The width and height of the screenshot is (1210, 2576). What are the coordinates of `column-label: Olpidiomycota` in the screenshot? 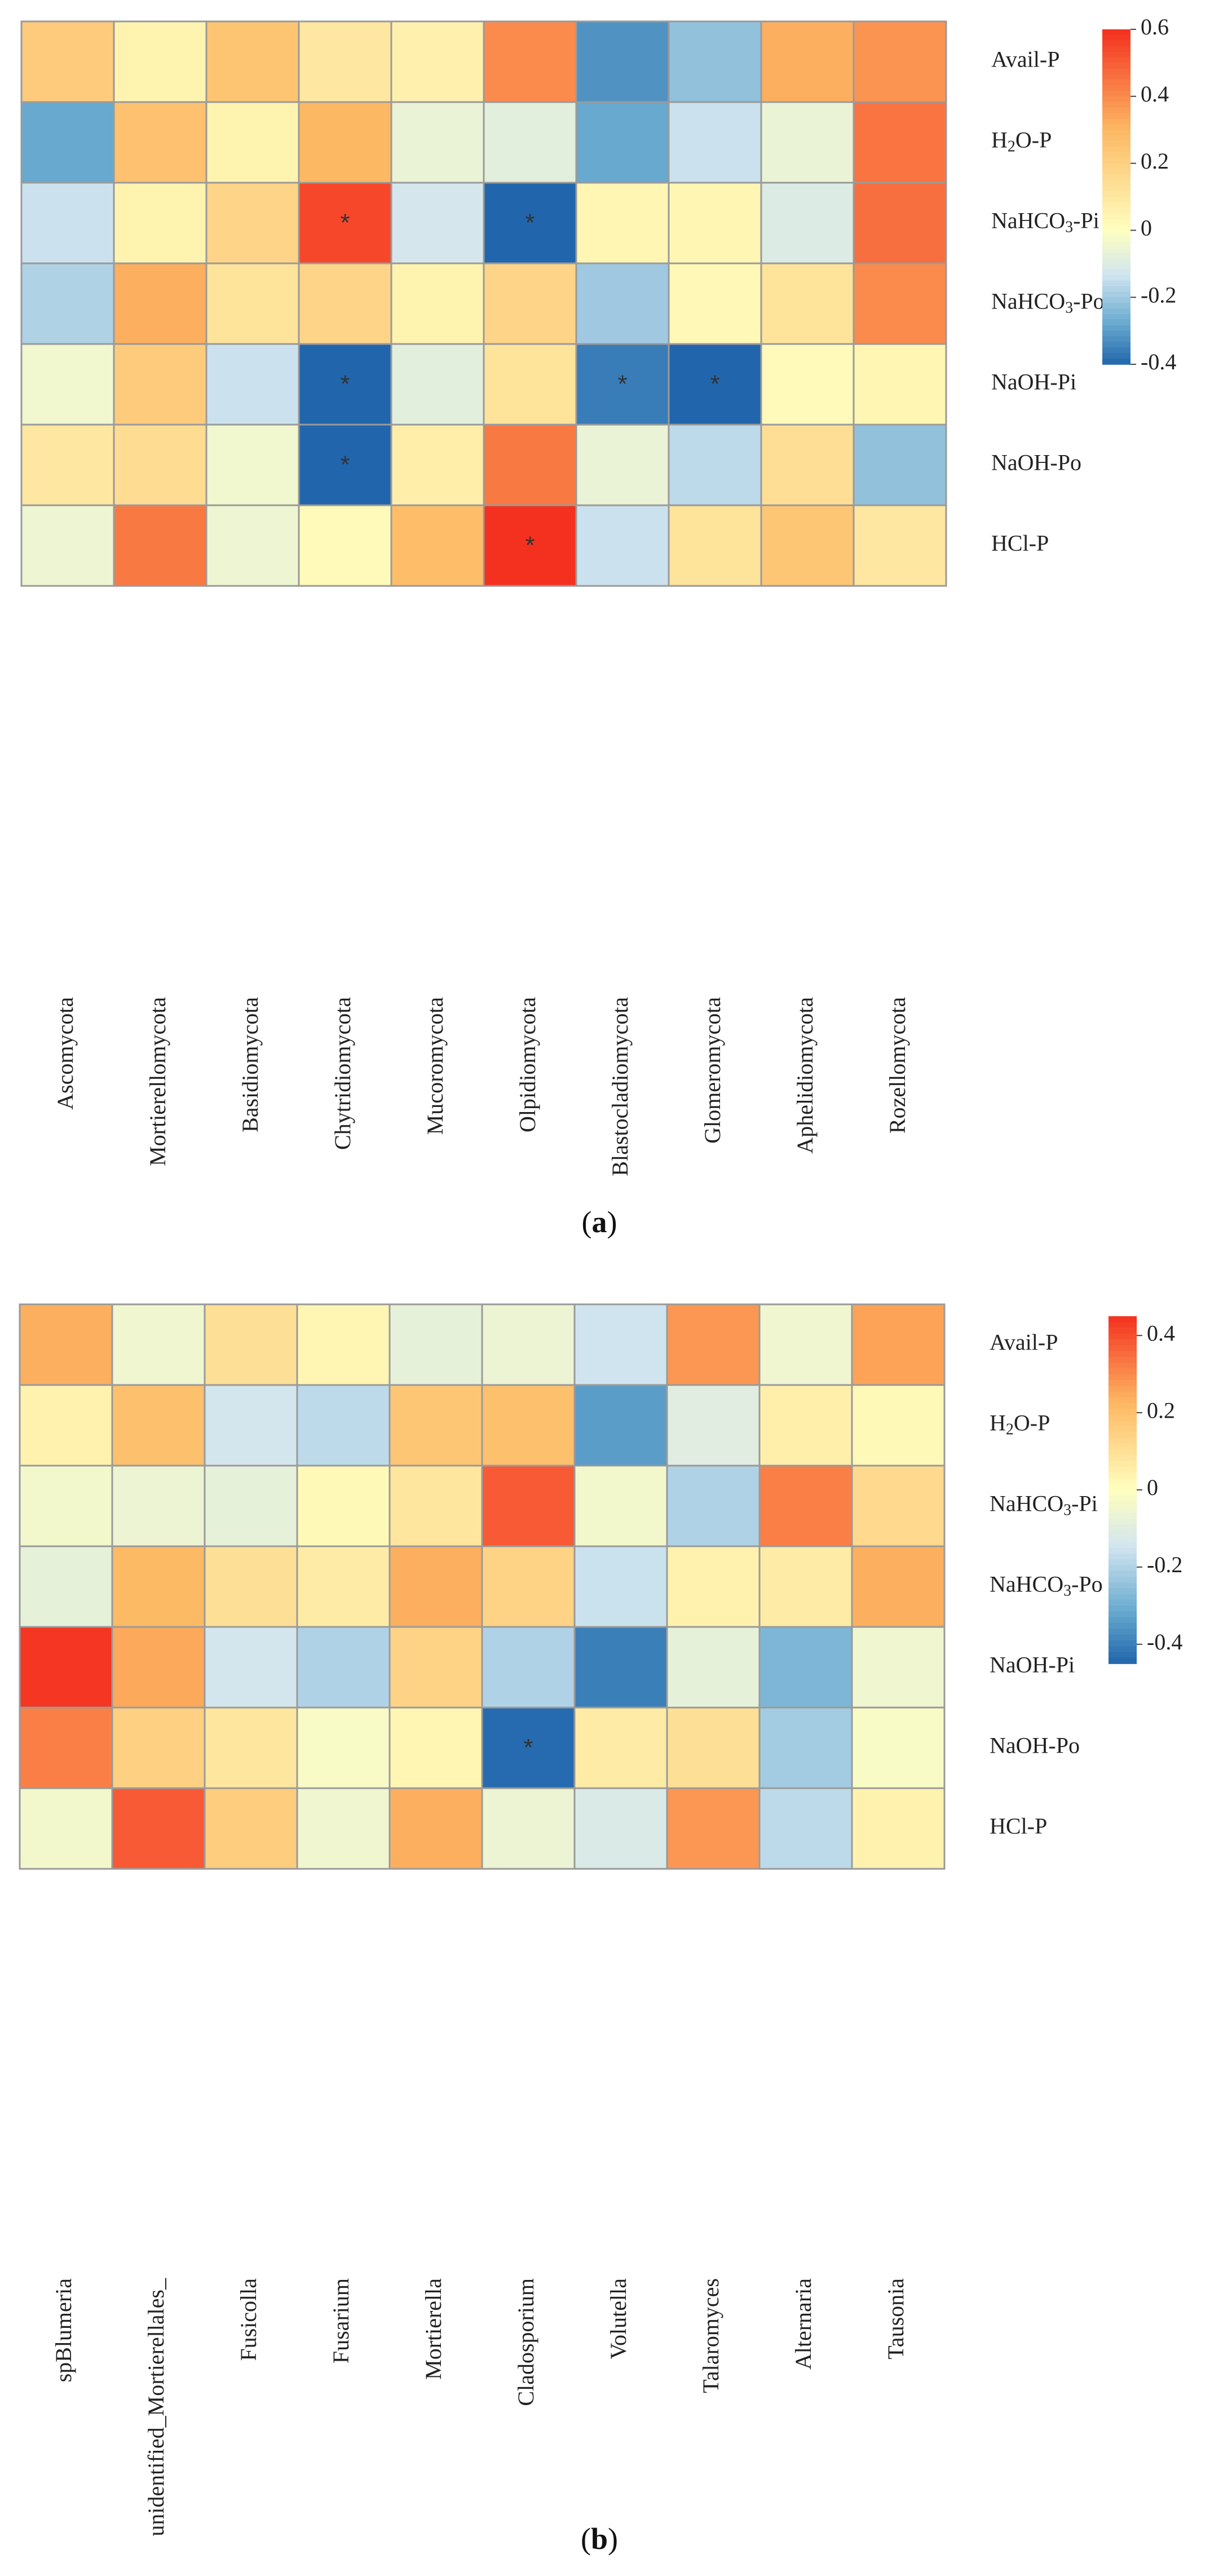 It's located at (527, 1064).